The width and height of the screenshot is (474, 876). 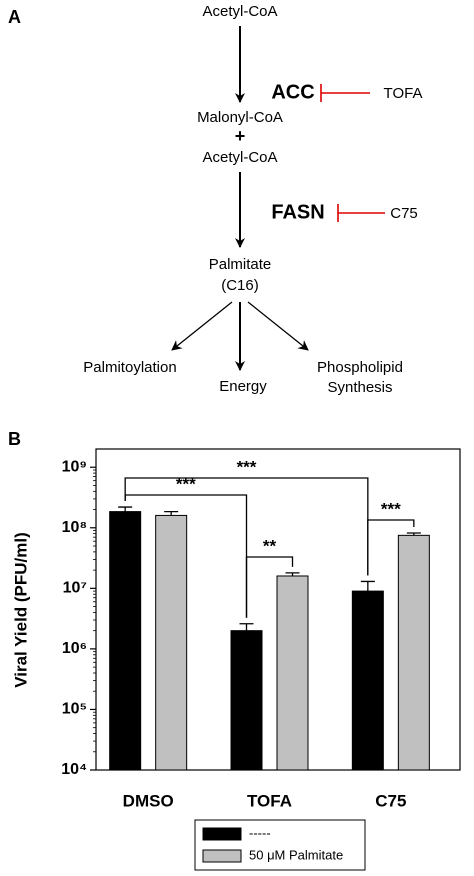 What do you see at coordinates (296, 854) in the screenshot?
I see `legend-label: 50 μM Palmitate` at bounding box center [296, 854].